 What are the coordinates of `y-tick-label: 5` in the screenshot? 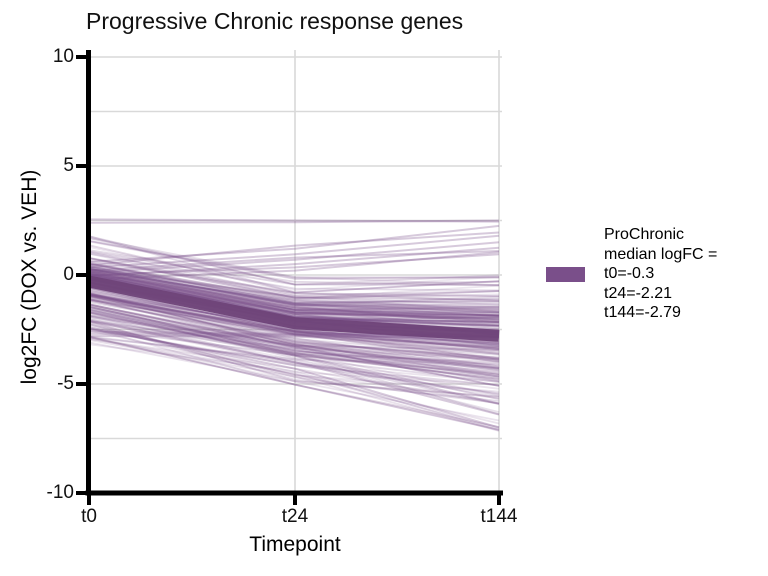 It's located at (68, 165).